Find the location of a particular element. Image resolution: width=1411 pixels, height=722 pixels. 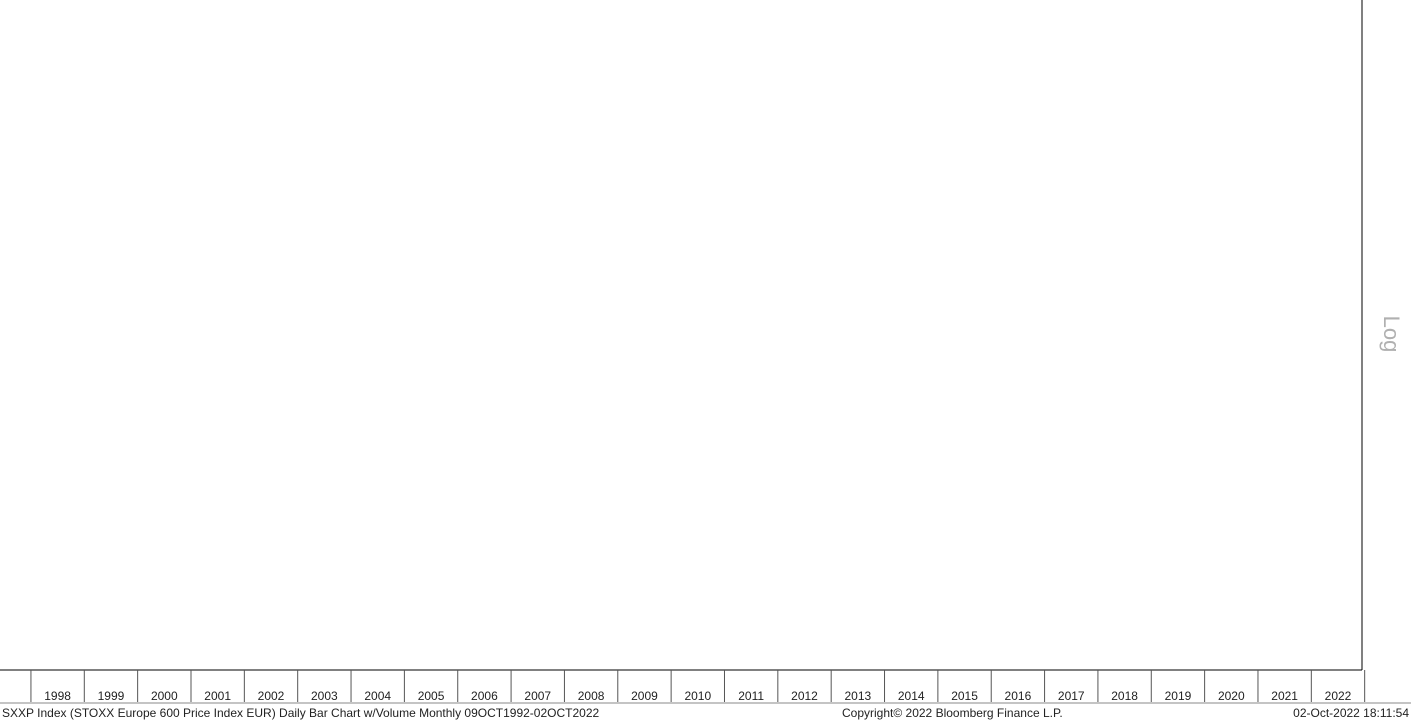

x-tick-label: 2001 is located at coordinates (217, 696).